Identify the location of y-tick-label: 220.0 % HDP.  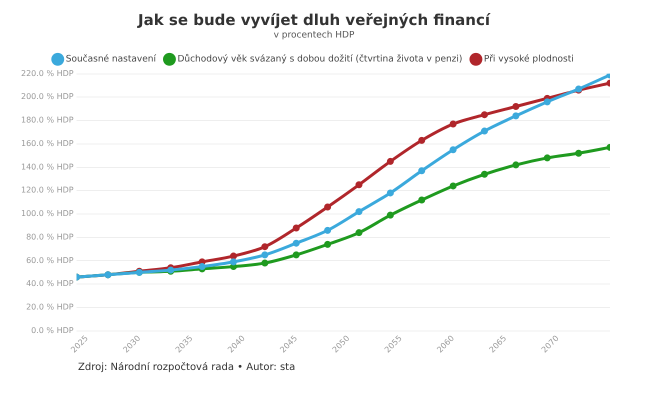
(47, 73).